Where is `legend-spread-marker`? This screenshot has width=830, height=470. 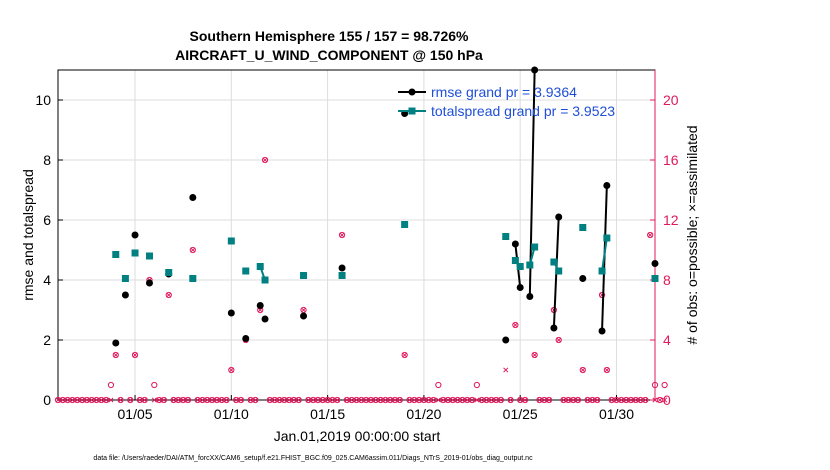
legend-spread-marker is located at coordinates (412, 111).